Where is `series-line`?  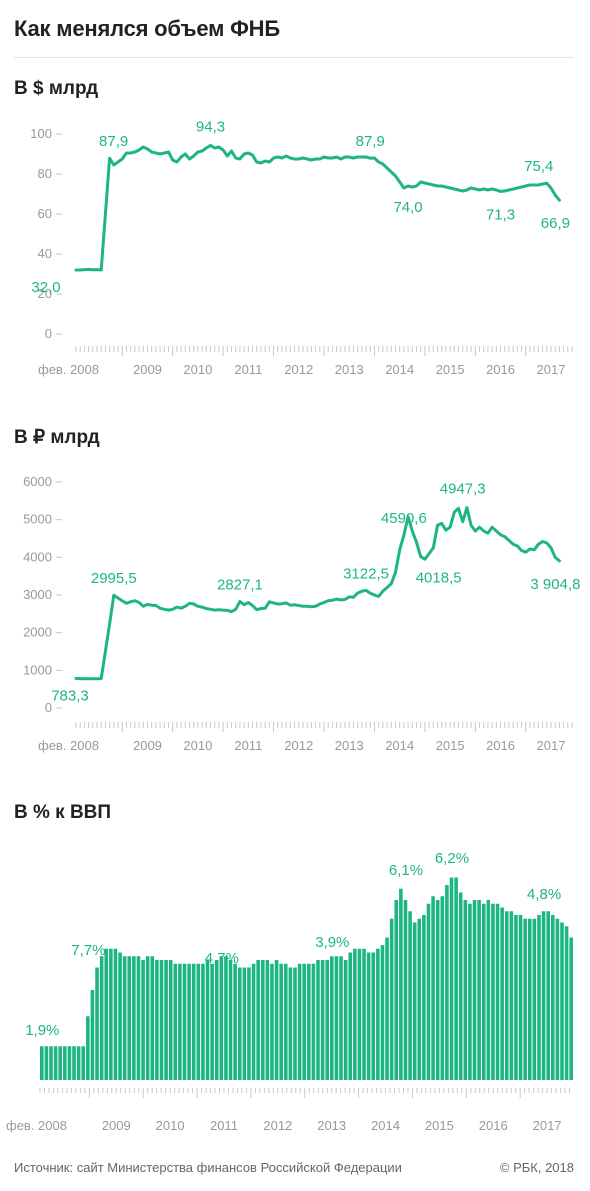 series-line is located at coordinates (317, 207).